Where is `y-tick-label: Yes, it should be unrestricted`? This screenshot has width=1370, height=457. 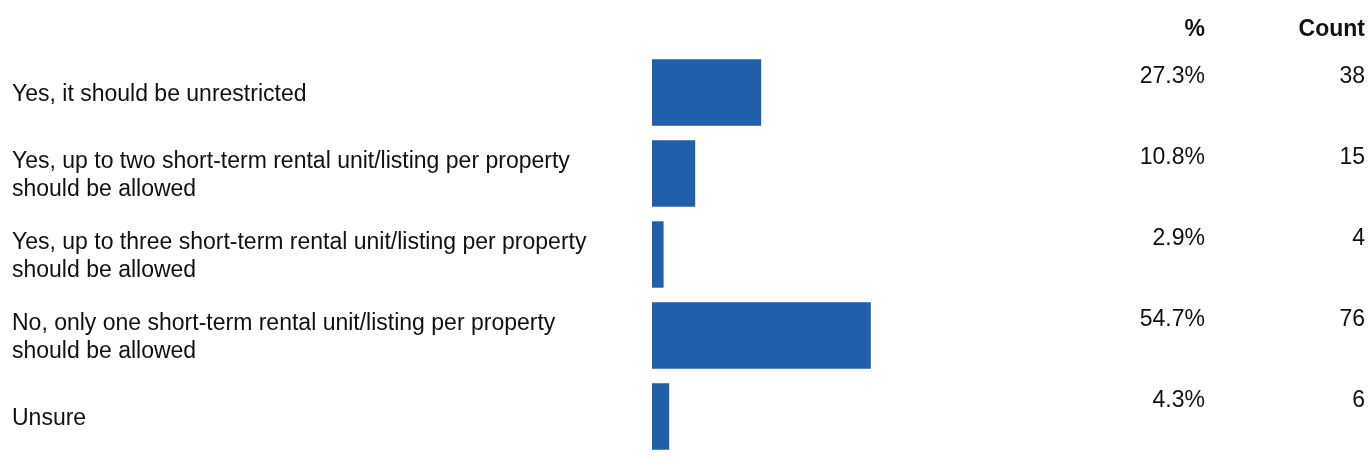 y-tick-label: Yes, it should be unrestricted is located at coordinates (159, 92).